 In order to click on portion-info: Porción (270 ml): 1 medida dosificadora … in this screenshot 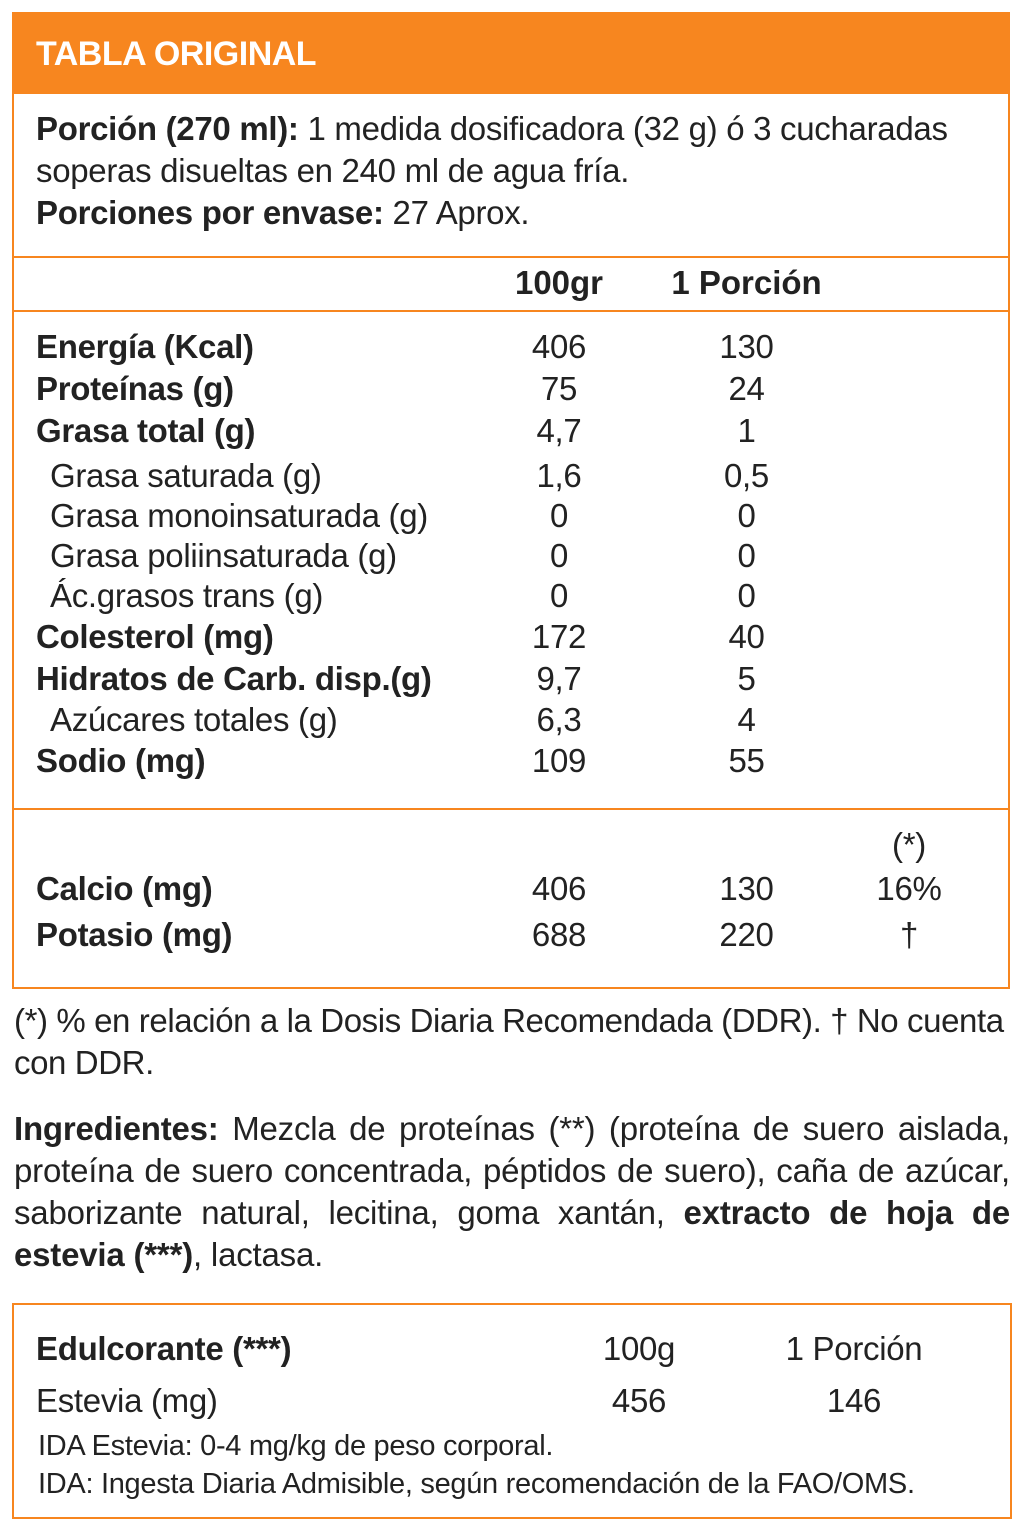, I will do `click(511, 176)`.